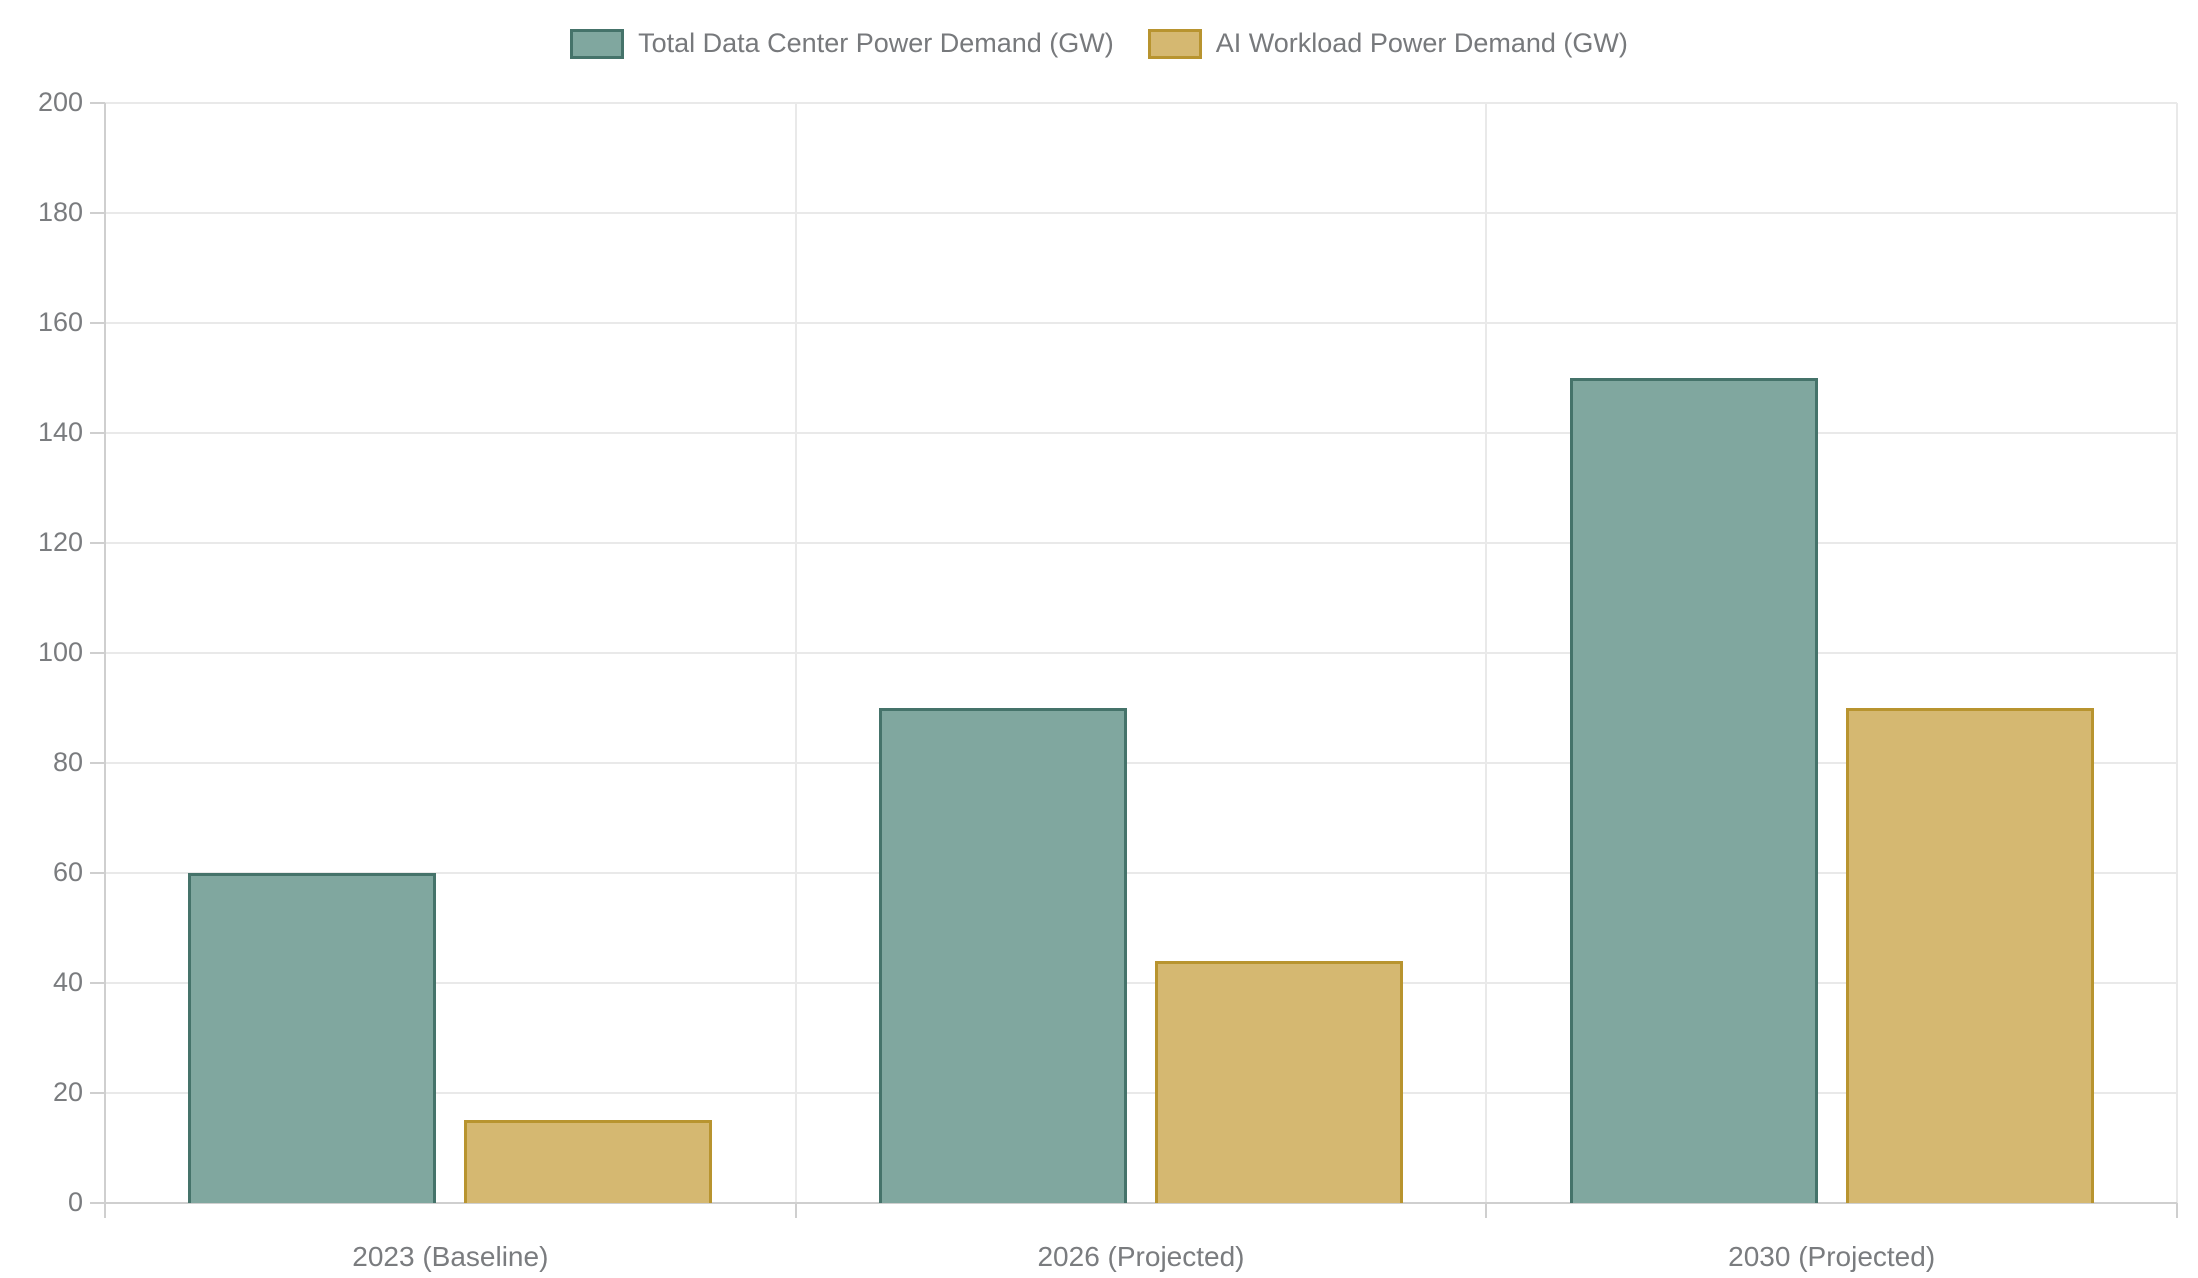 This screenshot has width=2198, height=1278. Describe the element at coordinates (1141, 1203) in the screenshot. I see `x-axis-line` at that location.